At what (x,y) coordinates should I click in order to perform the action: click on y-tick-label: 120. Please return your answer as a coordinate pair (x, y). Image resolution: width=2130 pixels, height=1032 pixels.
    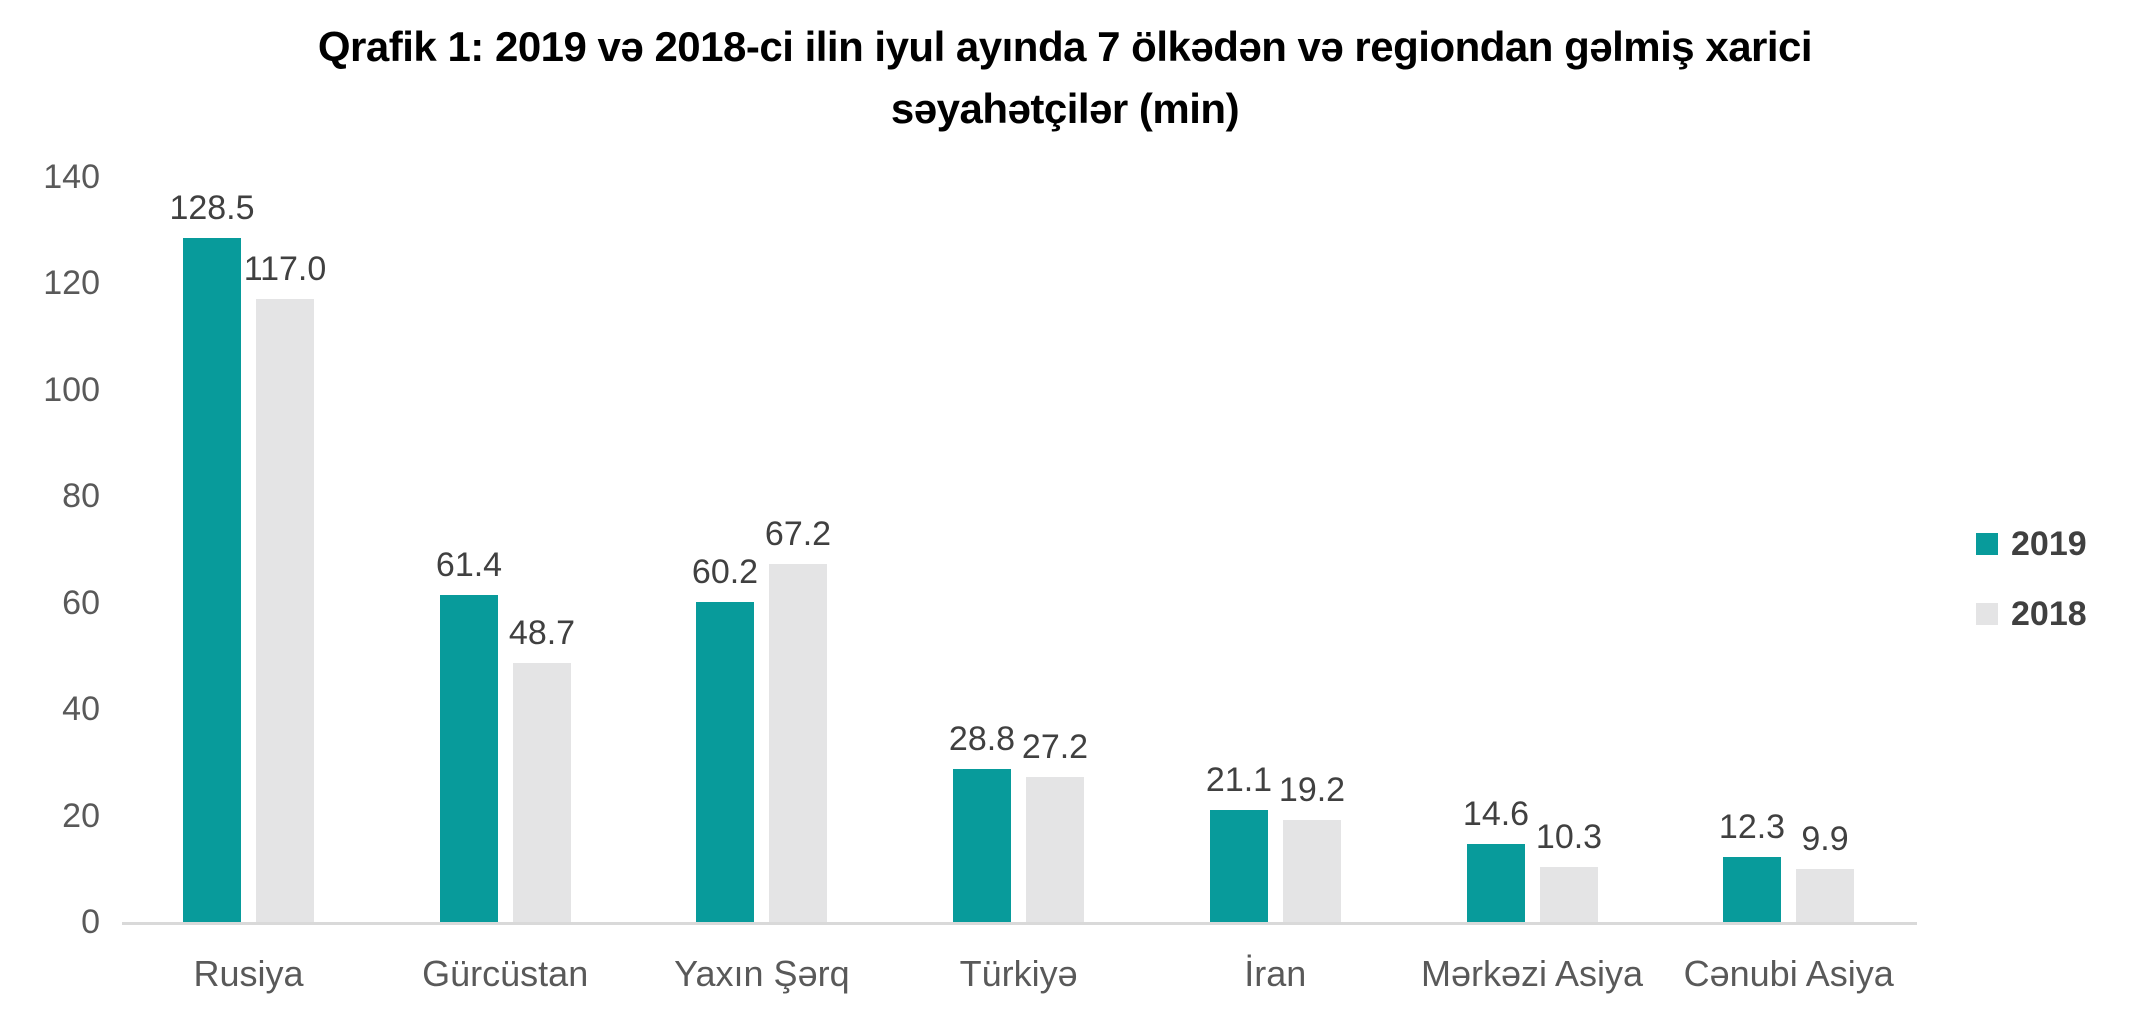
    Looking at the image, I should click on (71, 283).